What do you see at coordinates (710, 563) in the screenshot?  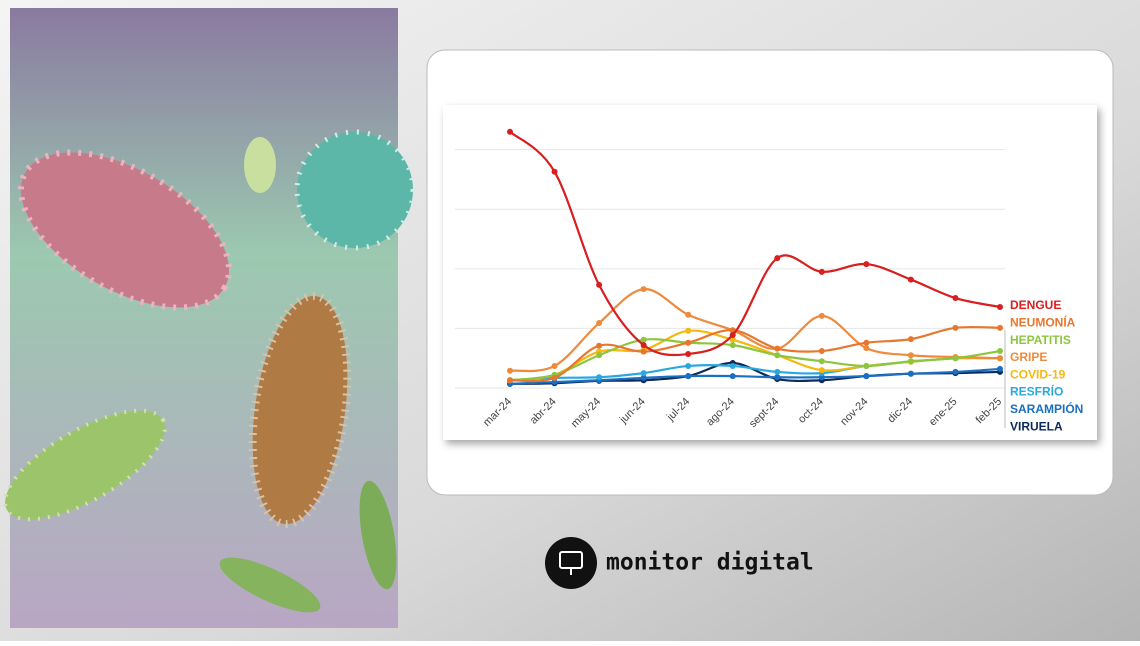 I see `brand-name: monitor digital` at bounding box center [710, 563].